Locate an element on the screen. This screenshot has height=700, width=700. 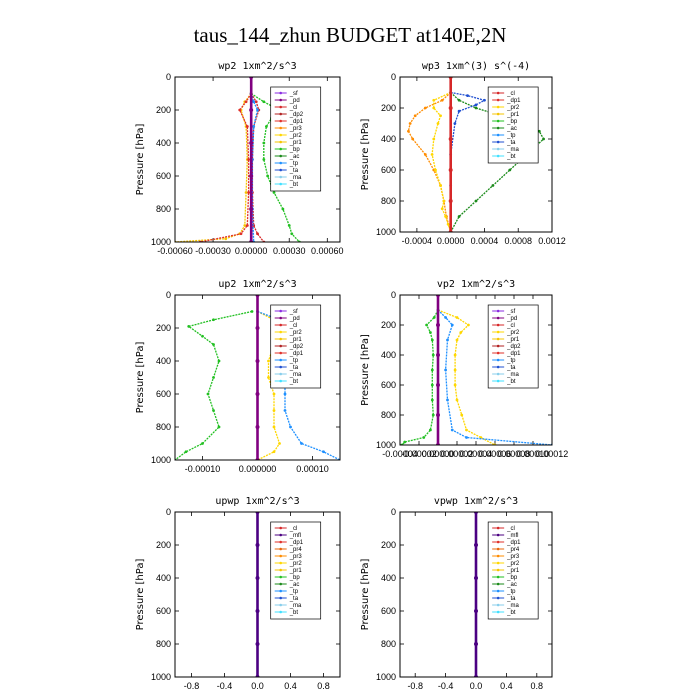
series-line-pr1 is located at coordinates (213, 167).